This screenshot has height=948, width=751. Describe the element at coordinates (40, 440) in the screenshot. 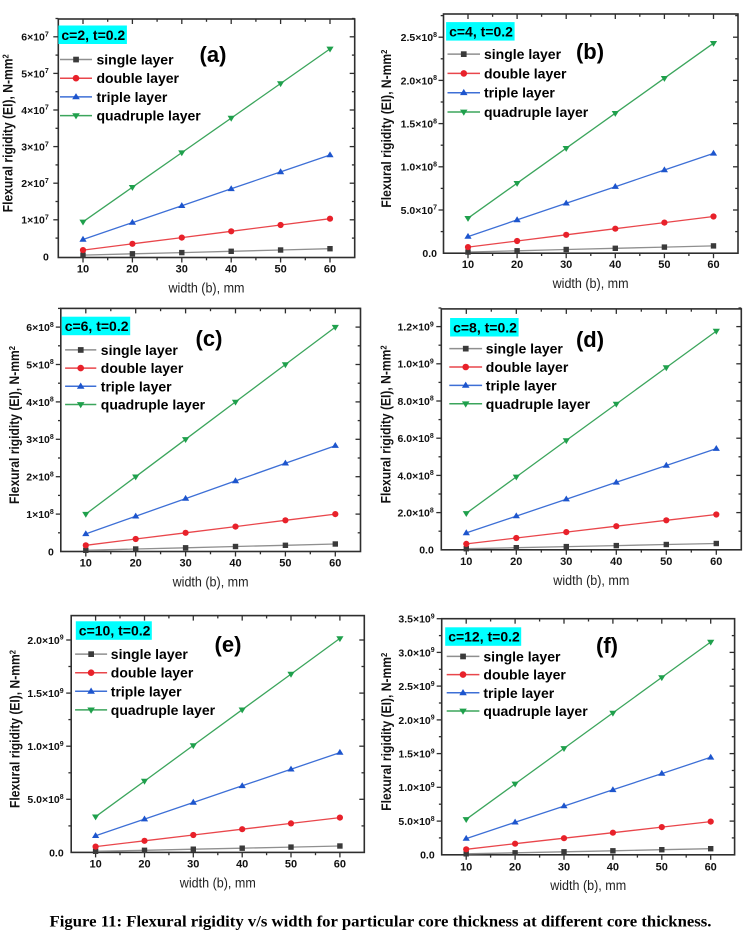

I see `svg-text: 3×108` at that location.